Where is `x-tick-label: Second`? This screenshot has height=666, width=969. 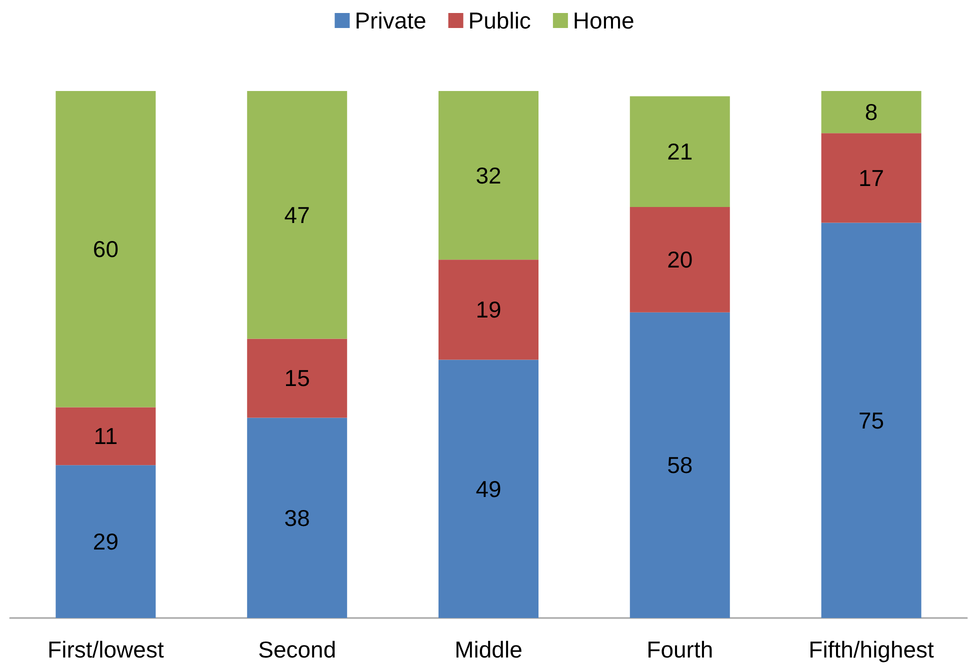
x-tick-label: Second is located at coordinates (297, 649).